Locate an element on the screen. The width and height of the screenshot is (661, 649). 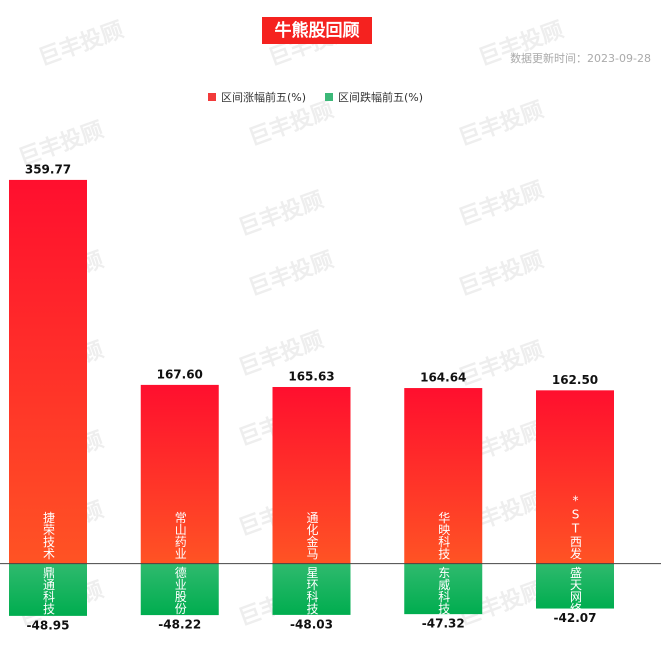
chart-title: 牛熊股回顾 is located at coordinates (317, 30).